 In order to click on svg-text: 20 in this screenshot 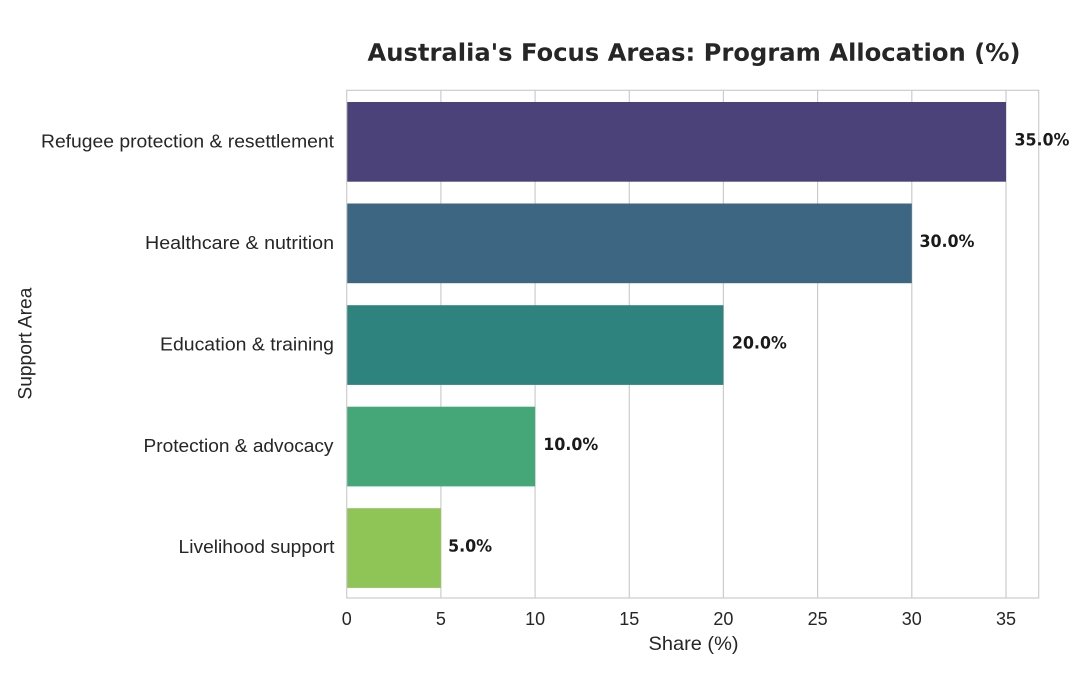, I will do `click(723, 619)`.